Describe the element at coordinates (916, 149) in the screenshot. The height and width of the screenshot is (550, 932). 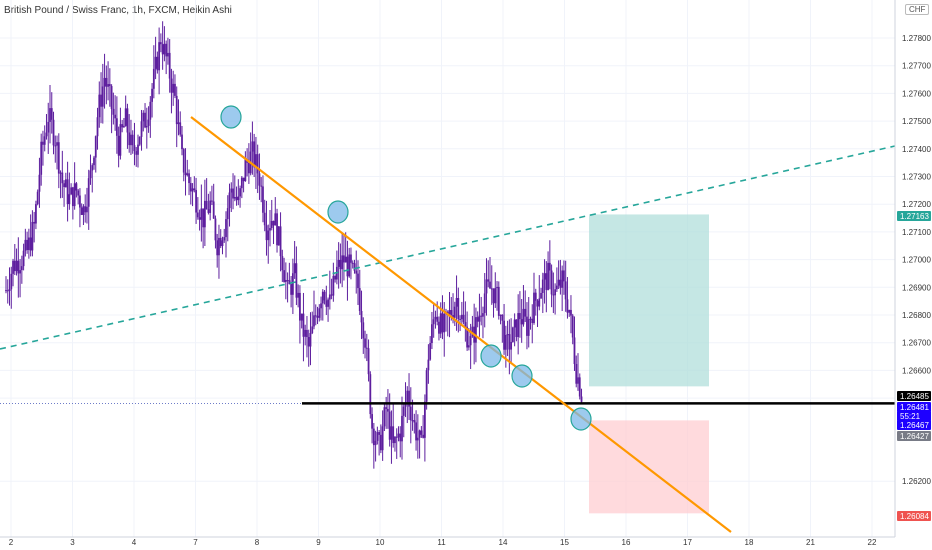
I see `price-tick-label: 1.27400` at that location.